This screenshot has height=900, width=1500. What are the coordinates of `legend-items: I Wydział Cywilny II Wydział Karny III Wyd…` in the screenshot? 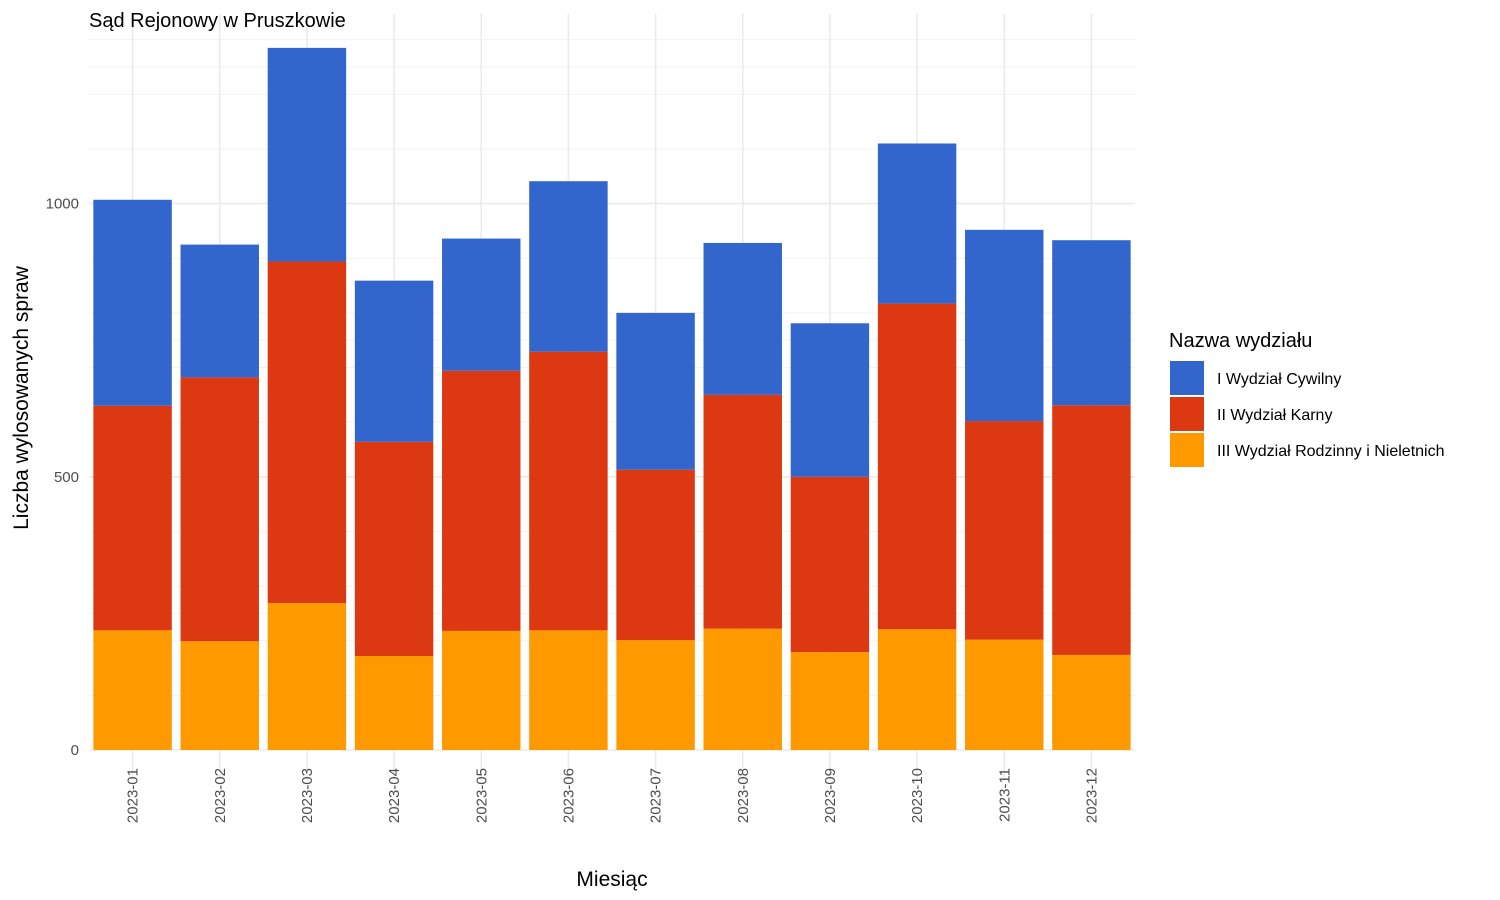 It's located at (1307, 414).